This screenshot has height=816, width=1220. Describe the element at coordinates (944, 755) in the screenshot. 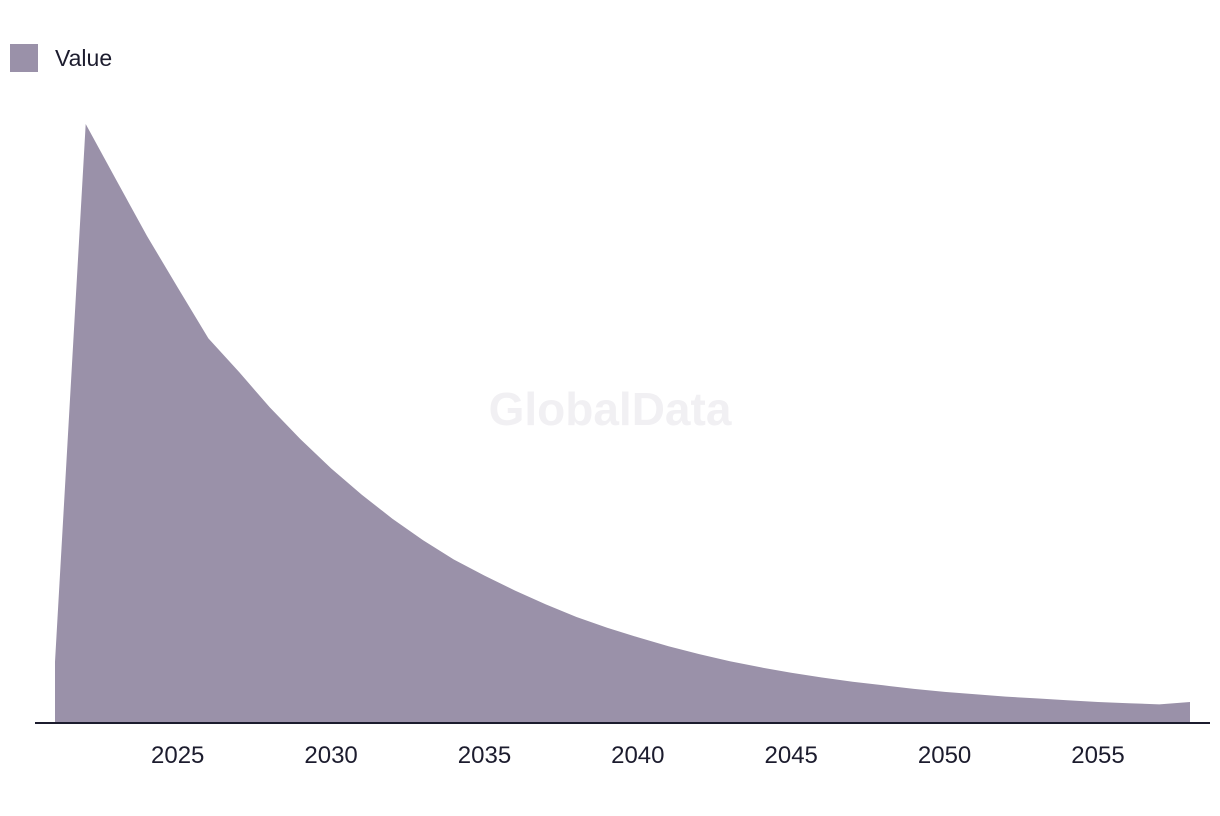

I see `x-tick-label: 2050` at that location.